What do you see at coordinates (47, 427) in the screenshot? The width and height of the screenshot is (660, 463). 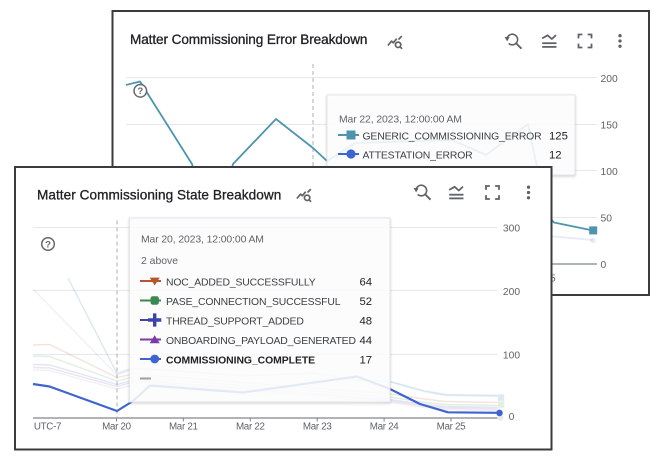 I see `svg-text: UTC-7` at bounding box center [47, 427].